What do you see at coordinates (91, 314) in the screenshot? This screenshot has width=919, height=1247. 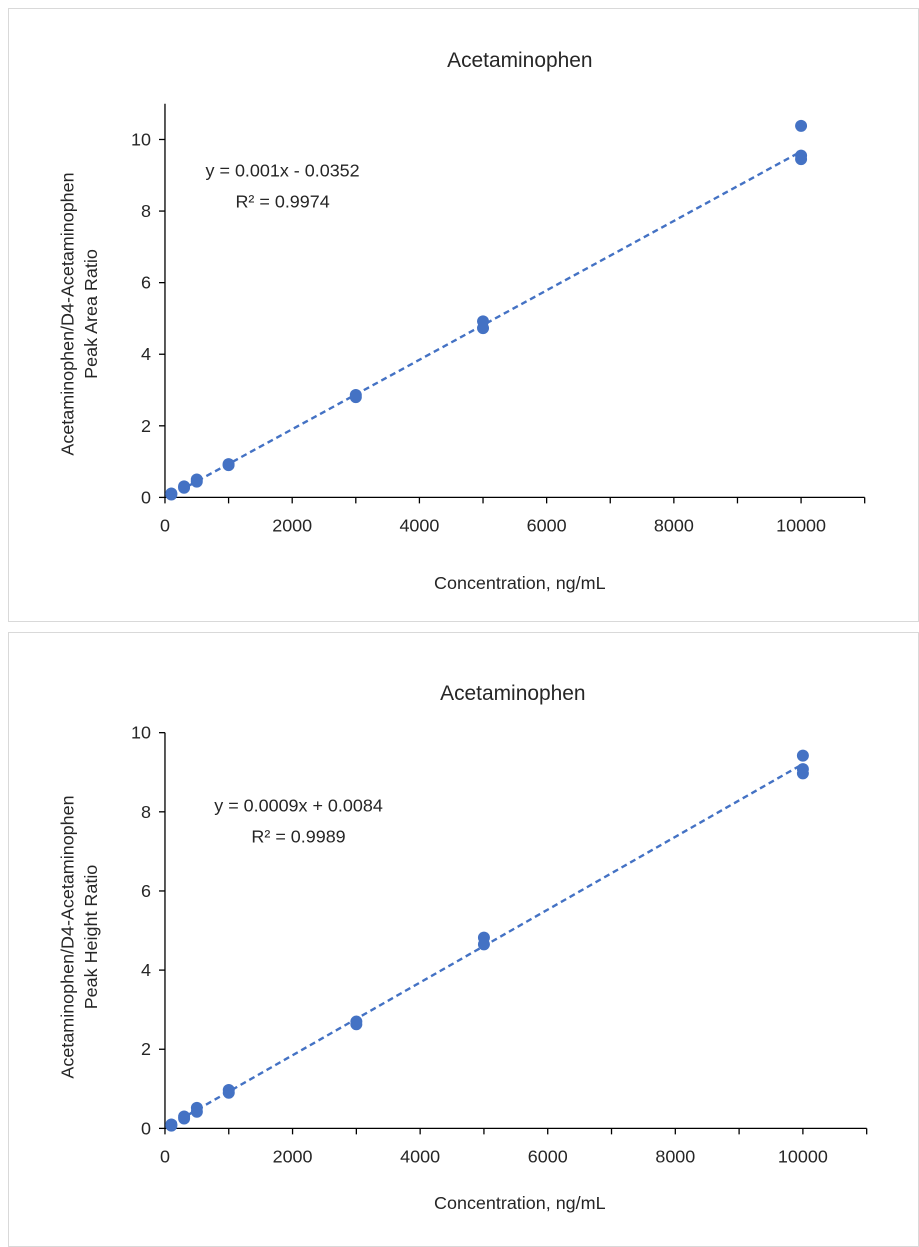 I see `y-axis-label-line2: Peak Area Ratio` at bounding box center [91, 314].